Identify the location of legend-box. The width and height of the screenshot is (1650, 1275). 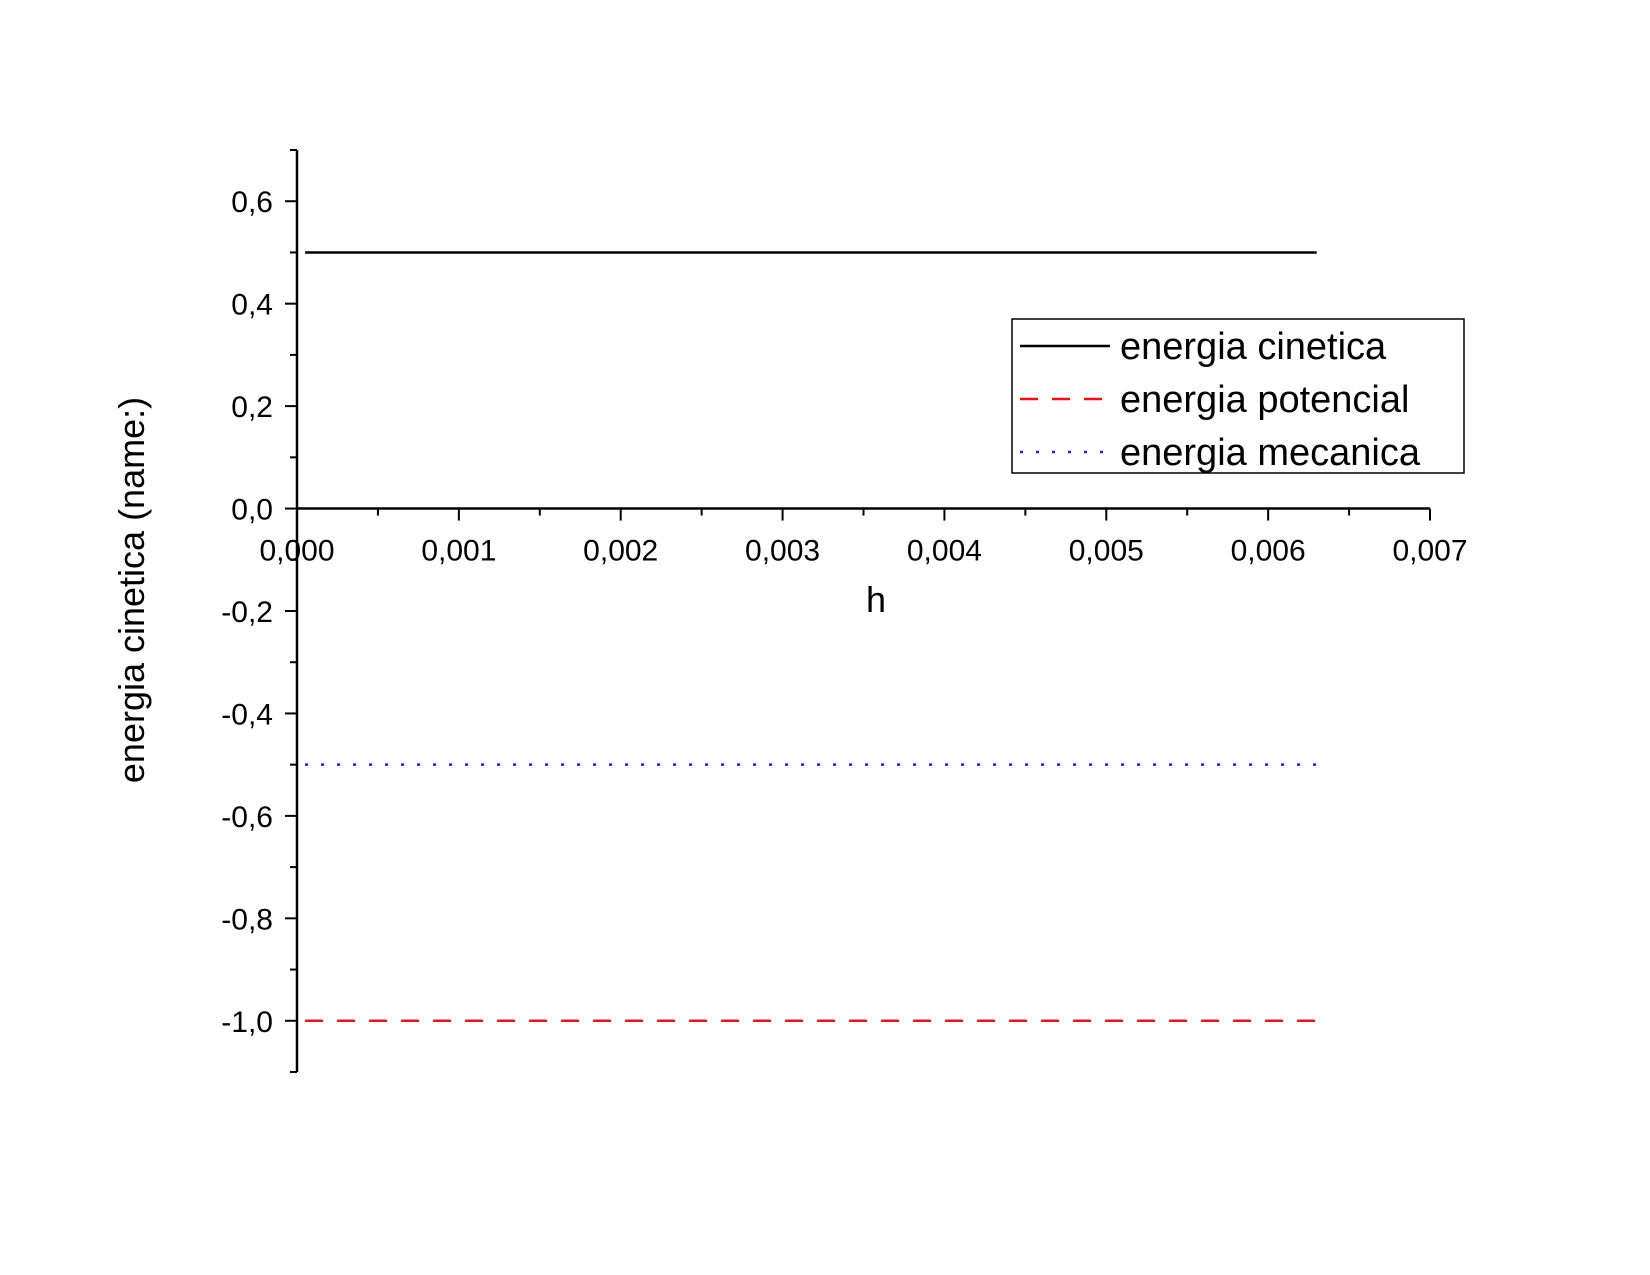
(1238, 396).